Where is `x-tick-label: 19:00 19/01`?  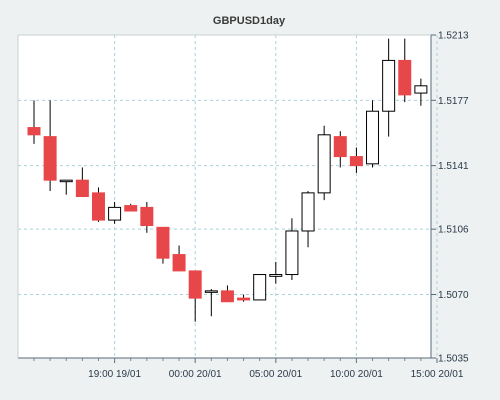 x-tick-label: 19:00 19/01 is located at coordinates (114, 374).